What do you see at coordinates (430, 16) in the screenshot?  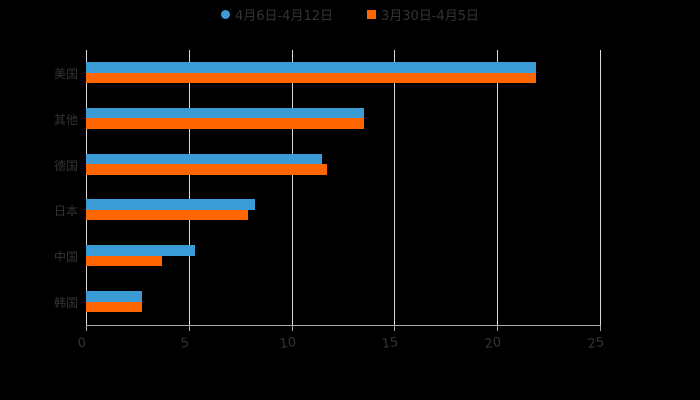 I see `legend-label: 3月30日-4月5日` at bounding box center [430, 16].